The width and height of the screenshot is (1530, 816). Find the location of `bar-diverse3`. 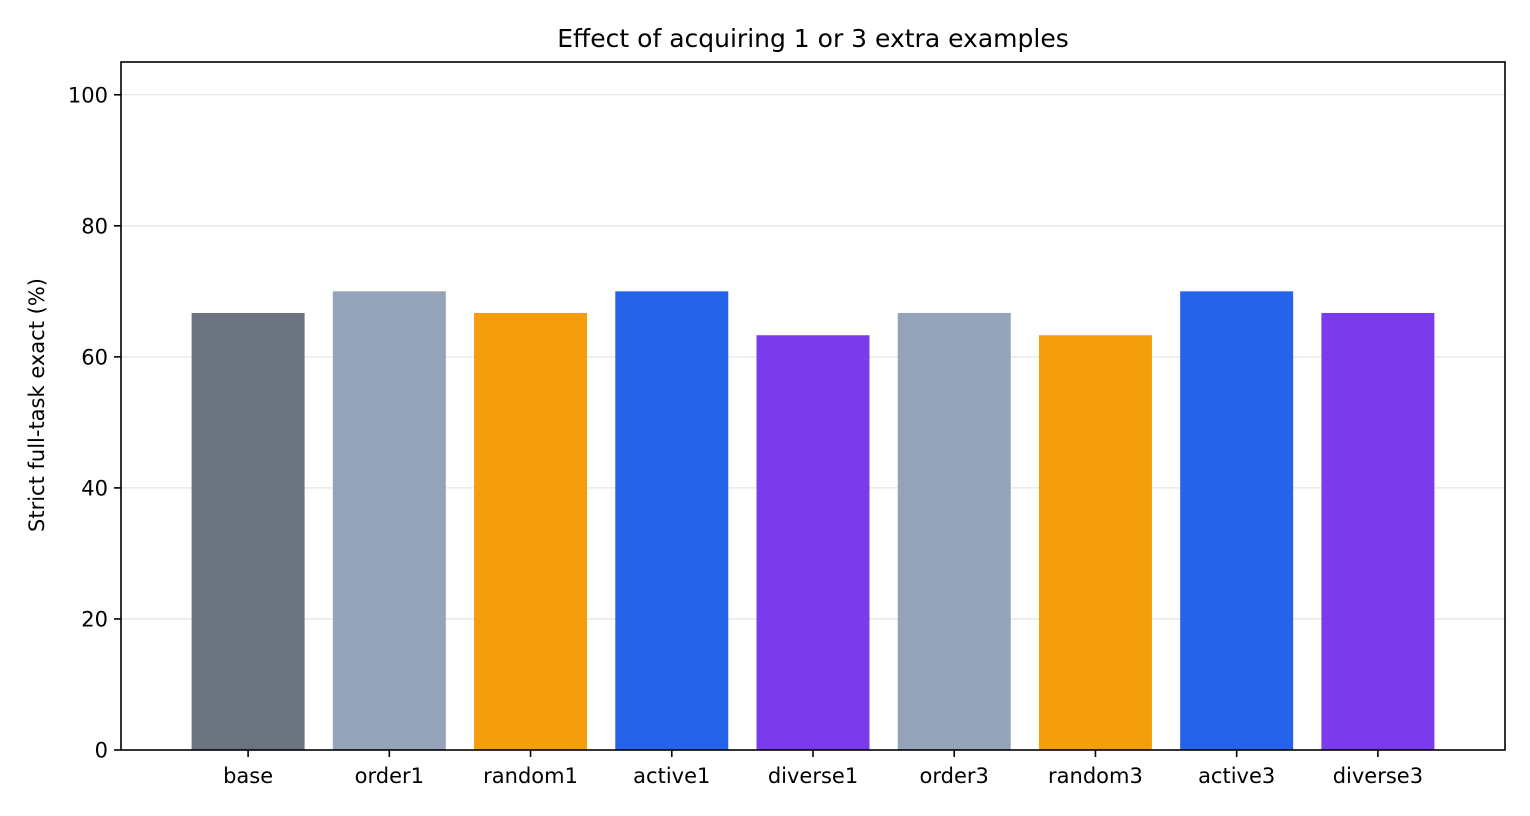

bar-diverse3 is located at coordinates (1378, 531).